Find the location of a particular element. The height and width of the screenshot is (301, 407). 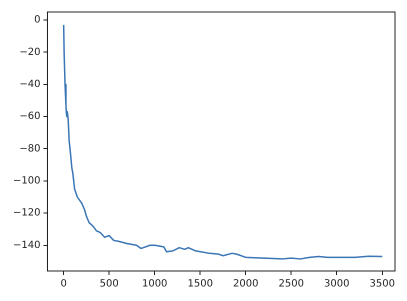

x-tick-label: 0 is located at coordinates (63, 284).